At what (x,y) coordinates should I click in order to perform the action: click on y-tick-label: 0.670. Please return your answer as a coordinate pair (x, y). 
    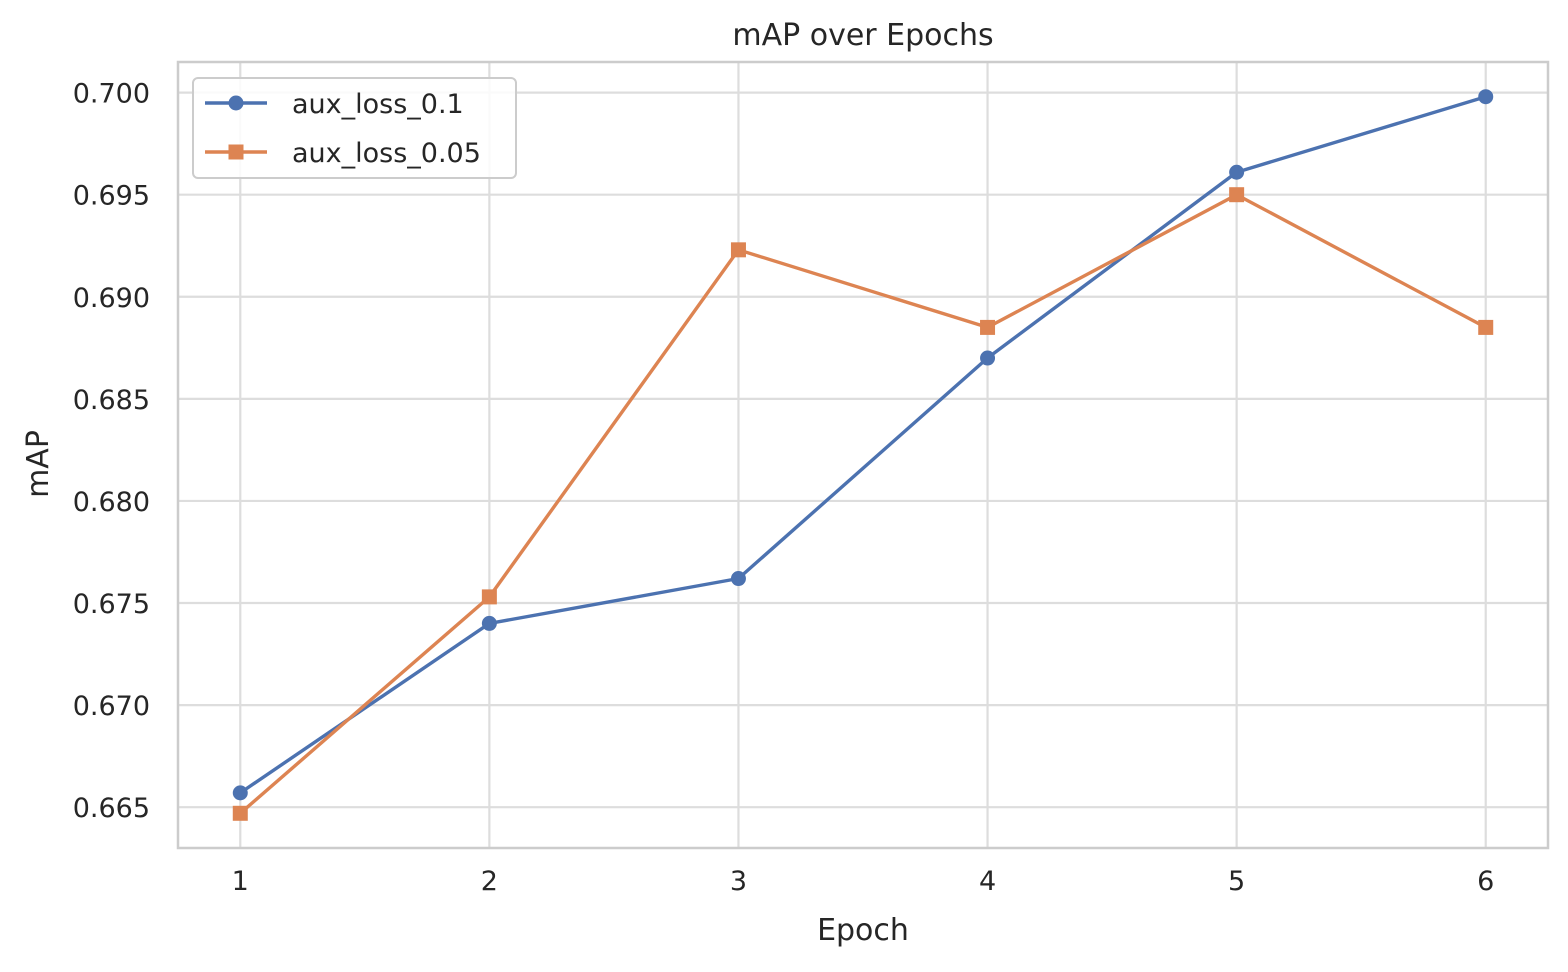
    Looking at the image, I should click on (111, 706).